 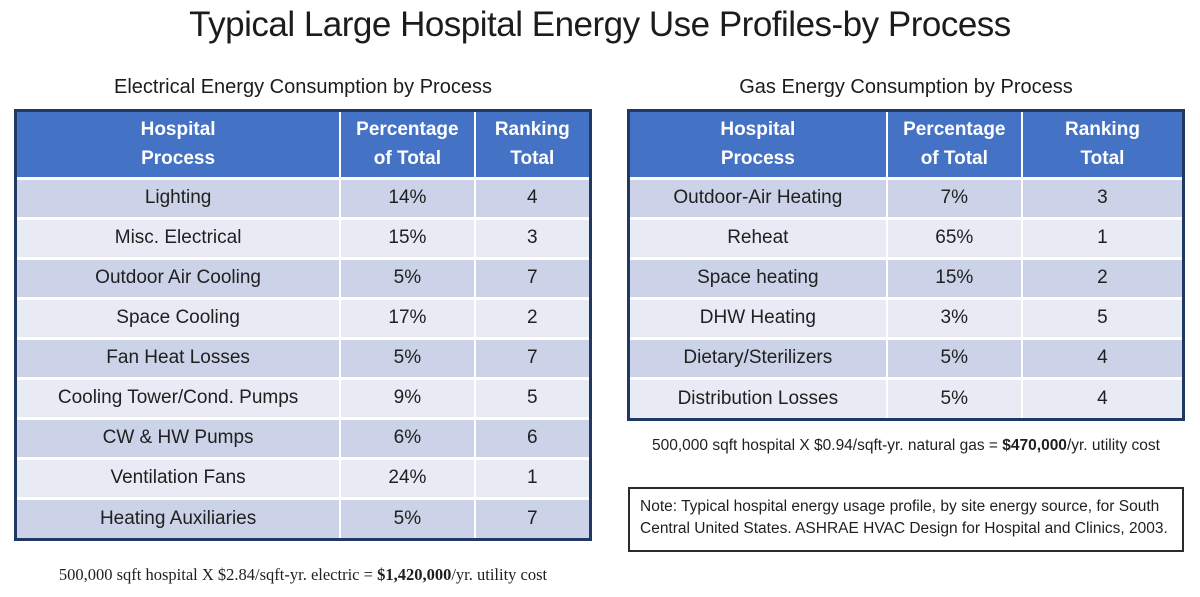 What do you see at coordinates (303, 87) in the screenshot?
I see `electrical-table-caption: Electrical Energy Consumption by Process` at bounding box center [303, 87].